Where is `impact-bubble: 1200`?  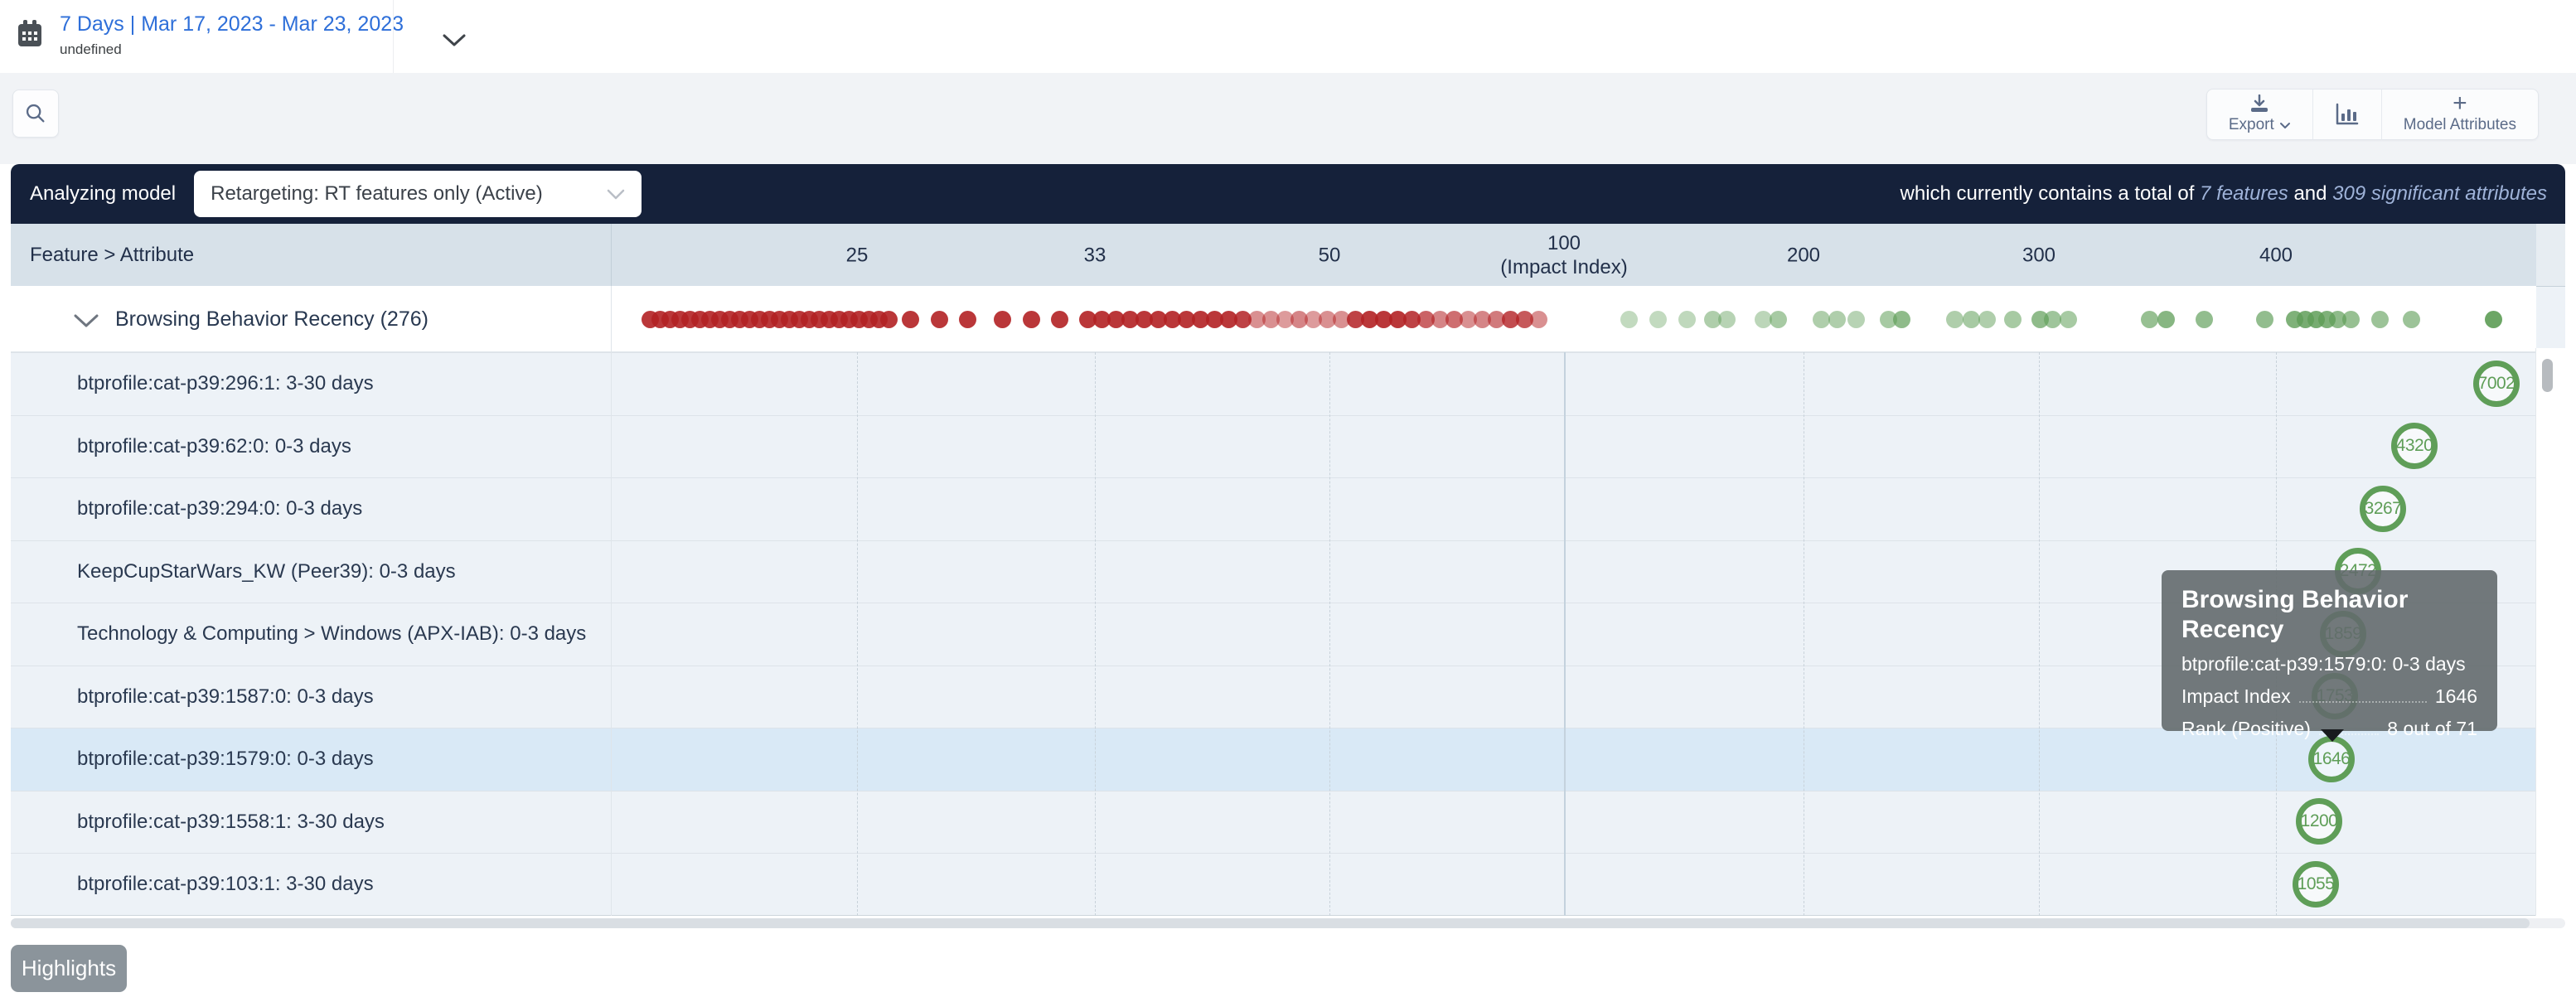
impact-bubble: 1200 is located at coordinates (2319, 821).